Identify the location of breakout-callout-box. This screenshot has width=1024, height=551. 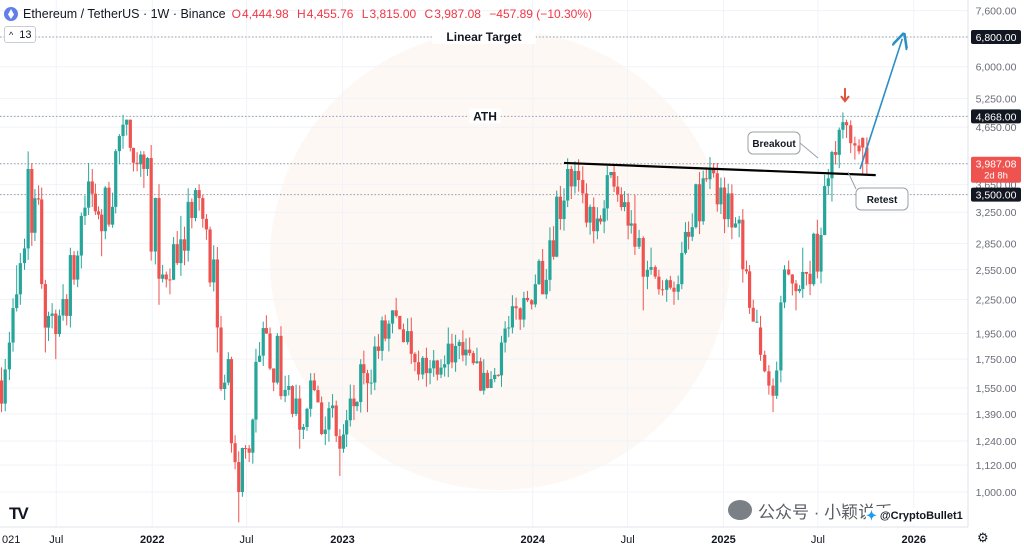
(774, 143).